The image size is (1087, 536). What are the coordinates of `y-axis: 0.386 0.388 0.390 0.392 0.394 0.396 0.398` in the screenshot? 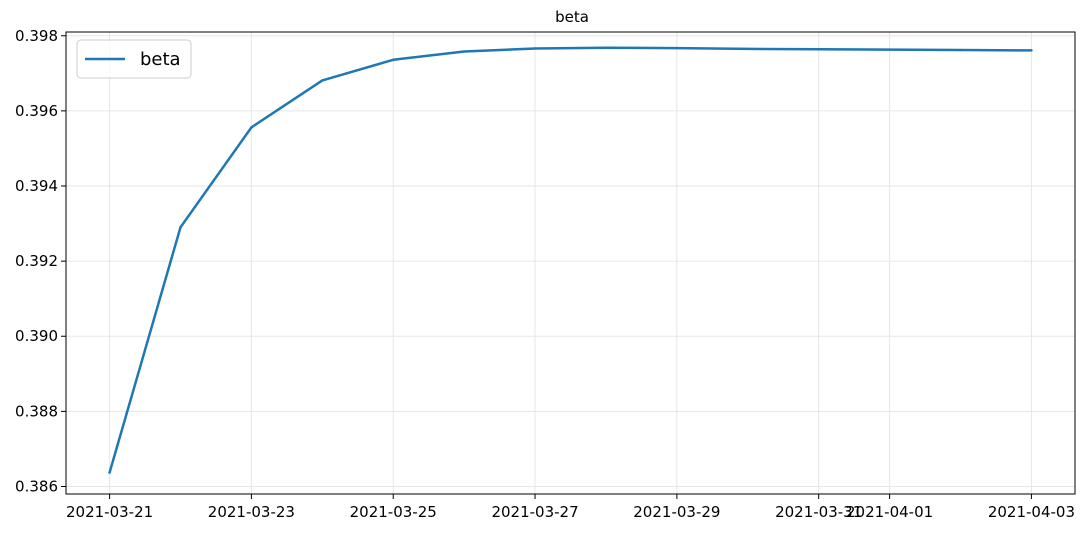 It's located at (40, 261).